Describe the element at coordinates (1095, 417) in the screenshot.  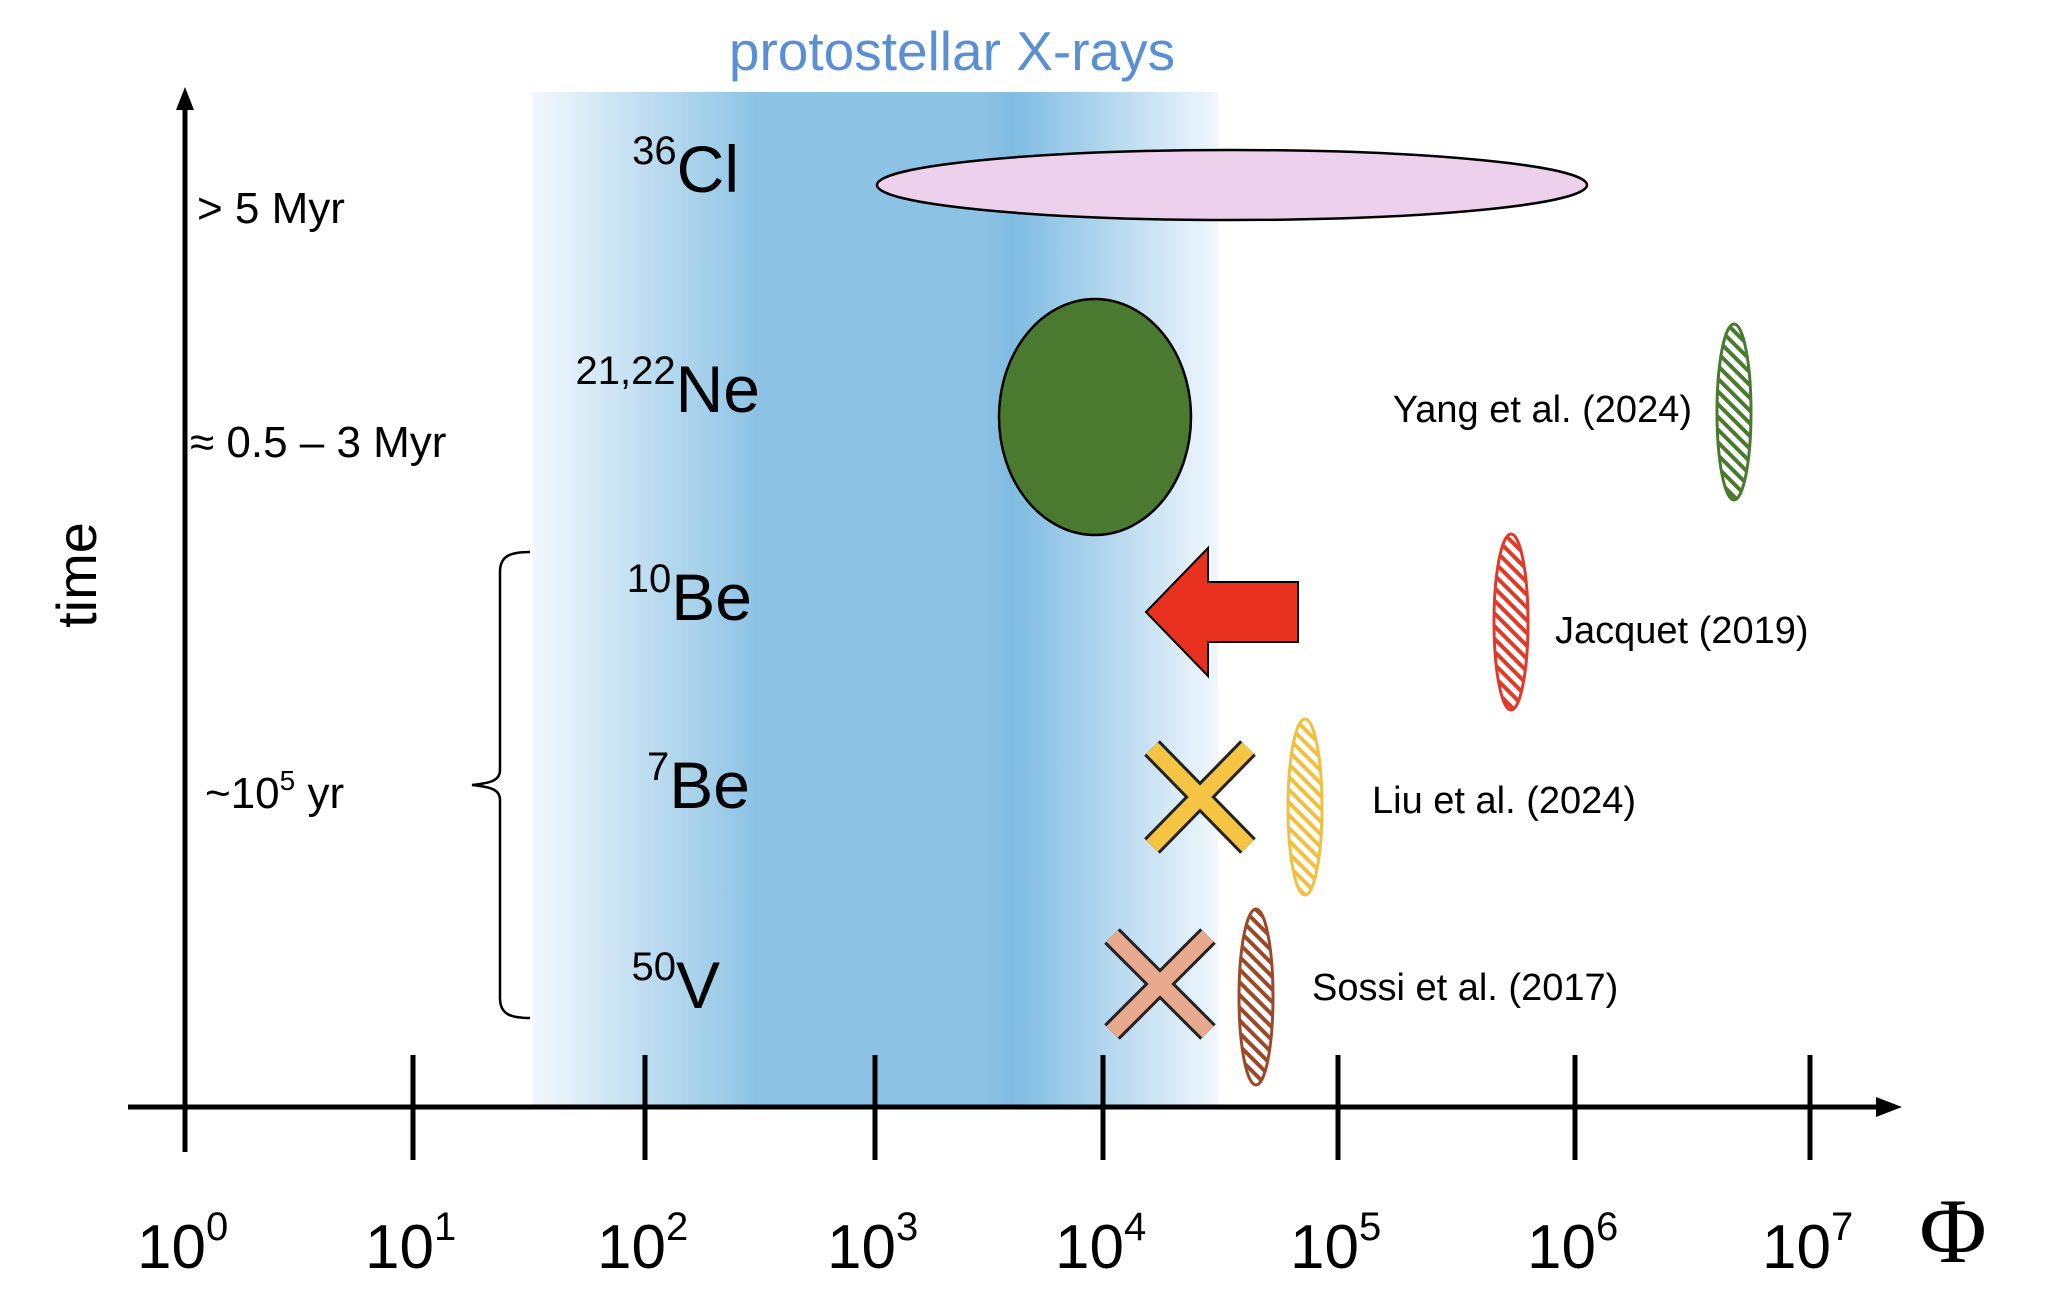
I see `ne-range-ellipse` at that location.